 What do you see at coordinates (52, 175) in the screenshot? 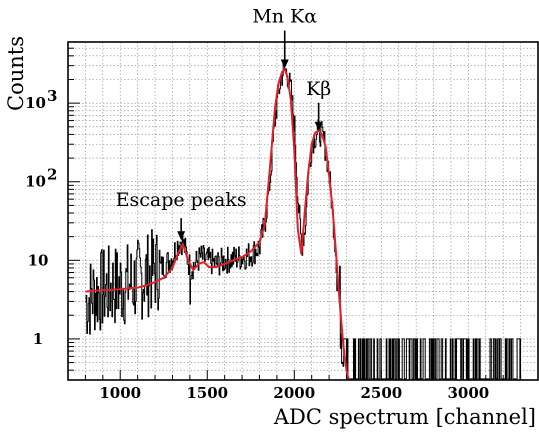
I see `y-tick-label-exponent: 2` at bounding box center [52, 175].